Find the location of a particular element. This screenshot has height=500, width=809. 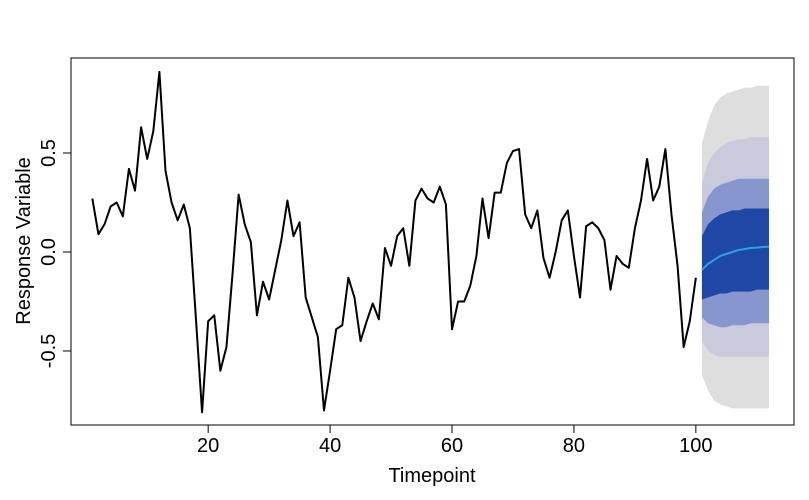

x-tick-label: 40 is located at coordinates (330, 446).